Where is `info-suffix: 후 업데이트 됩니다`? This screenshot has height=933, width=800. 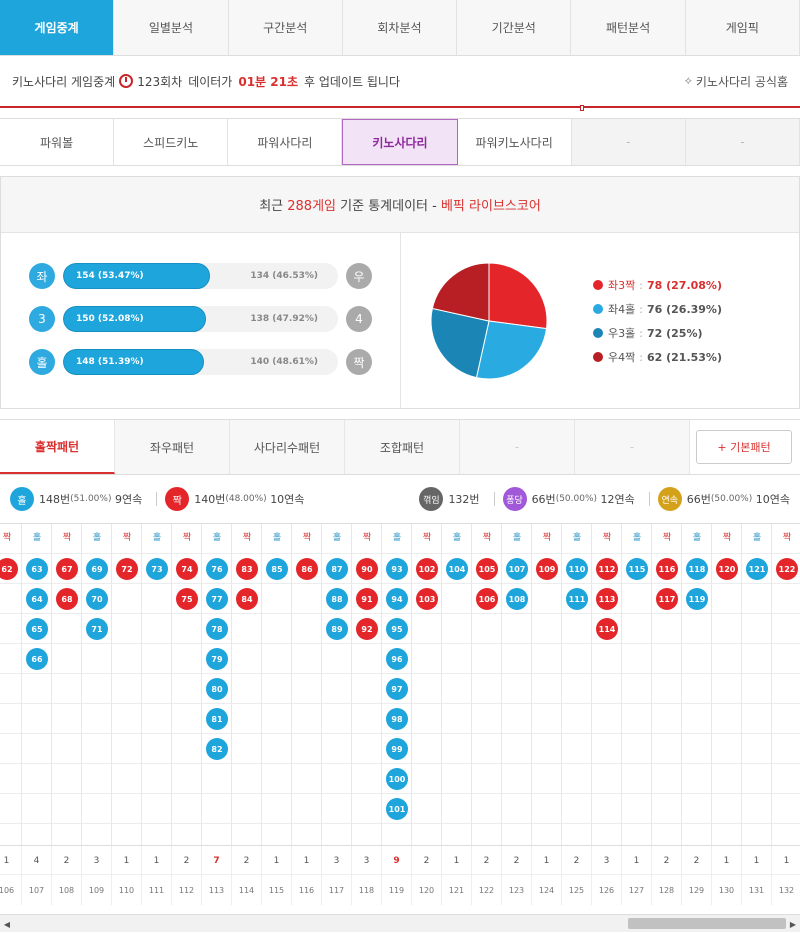 info-suffix: 후 업데이트 됩니다 is located at coordinates (352, 81).